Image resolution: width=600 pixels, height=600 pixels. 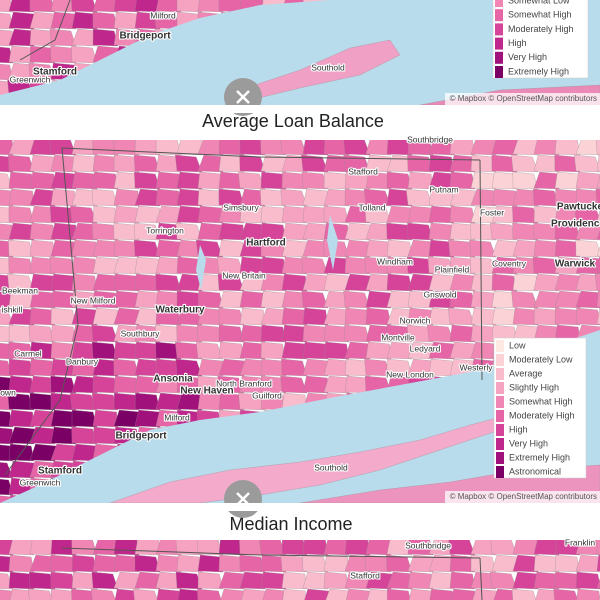 What do you see at coordinates (452, 269) in the screenshot?
I see `place-label: Plainfield` at bounding box center [452, 269].